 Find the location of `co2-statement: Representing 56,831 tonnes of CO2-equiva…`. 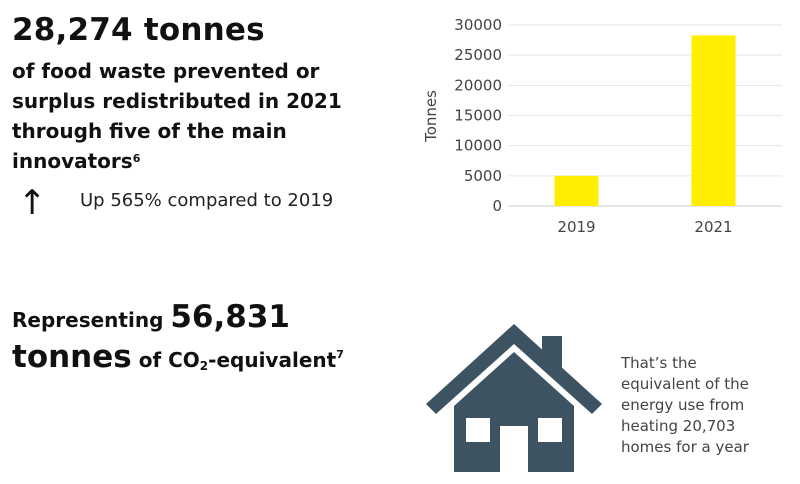

co2-statement: Representing 56,831 tonnes of CO2-equiva… is located at coordinates (212, 341).